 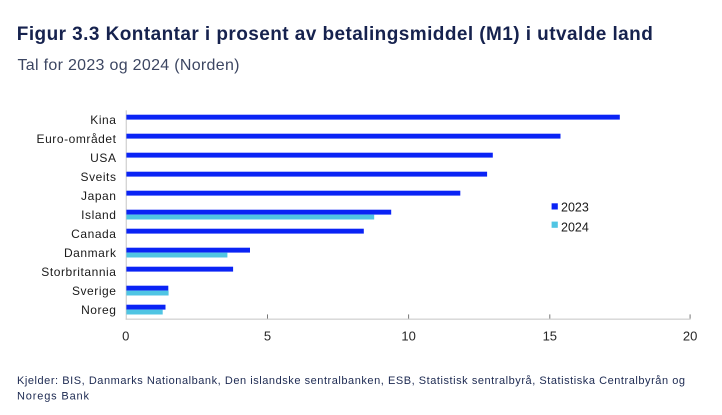 What do you see at coordinates (77, 139) in the screenshot?
I see `svg-text: Euro-området` at bounding box center [77, 139].